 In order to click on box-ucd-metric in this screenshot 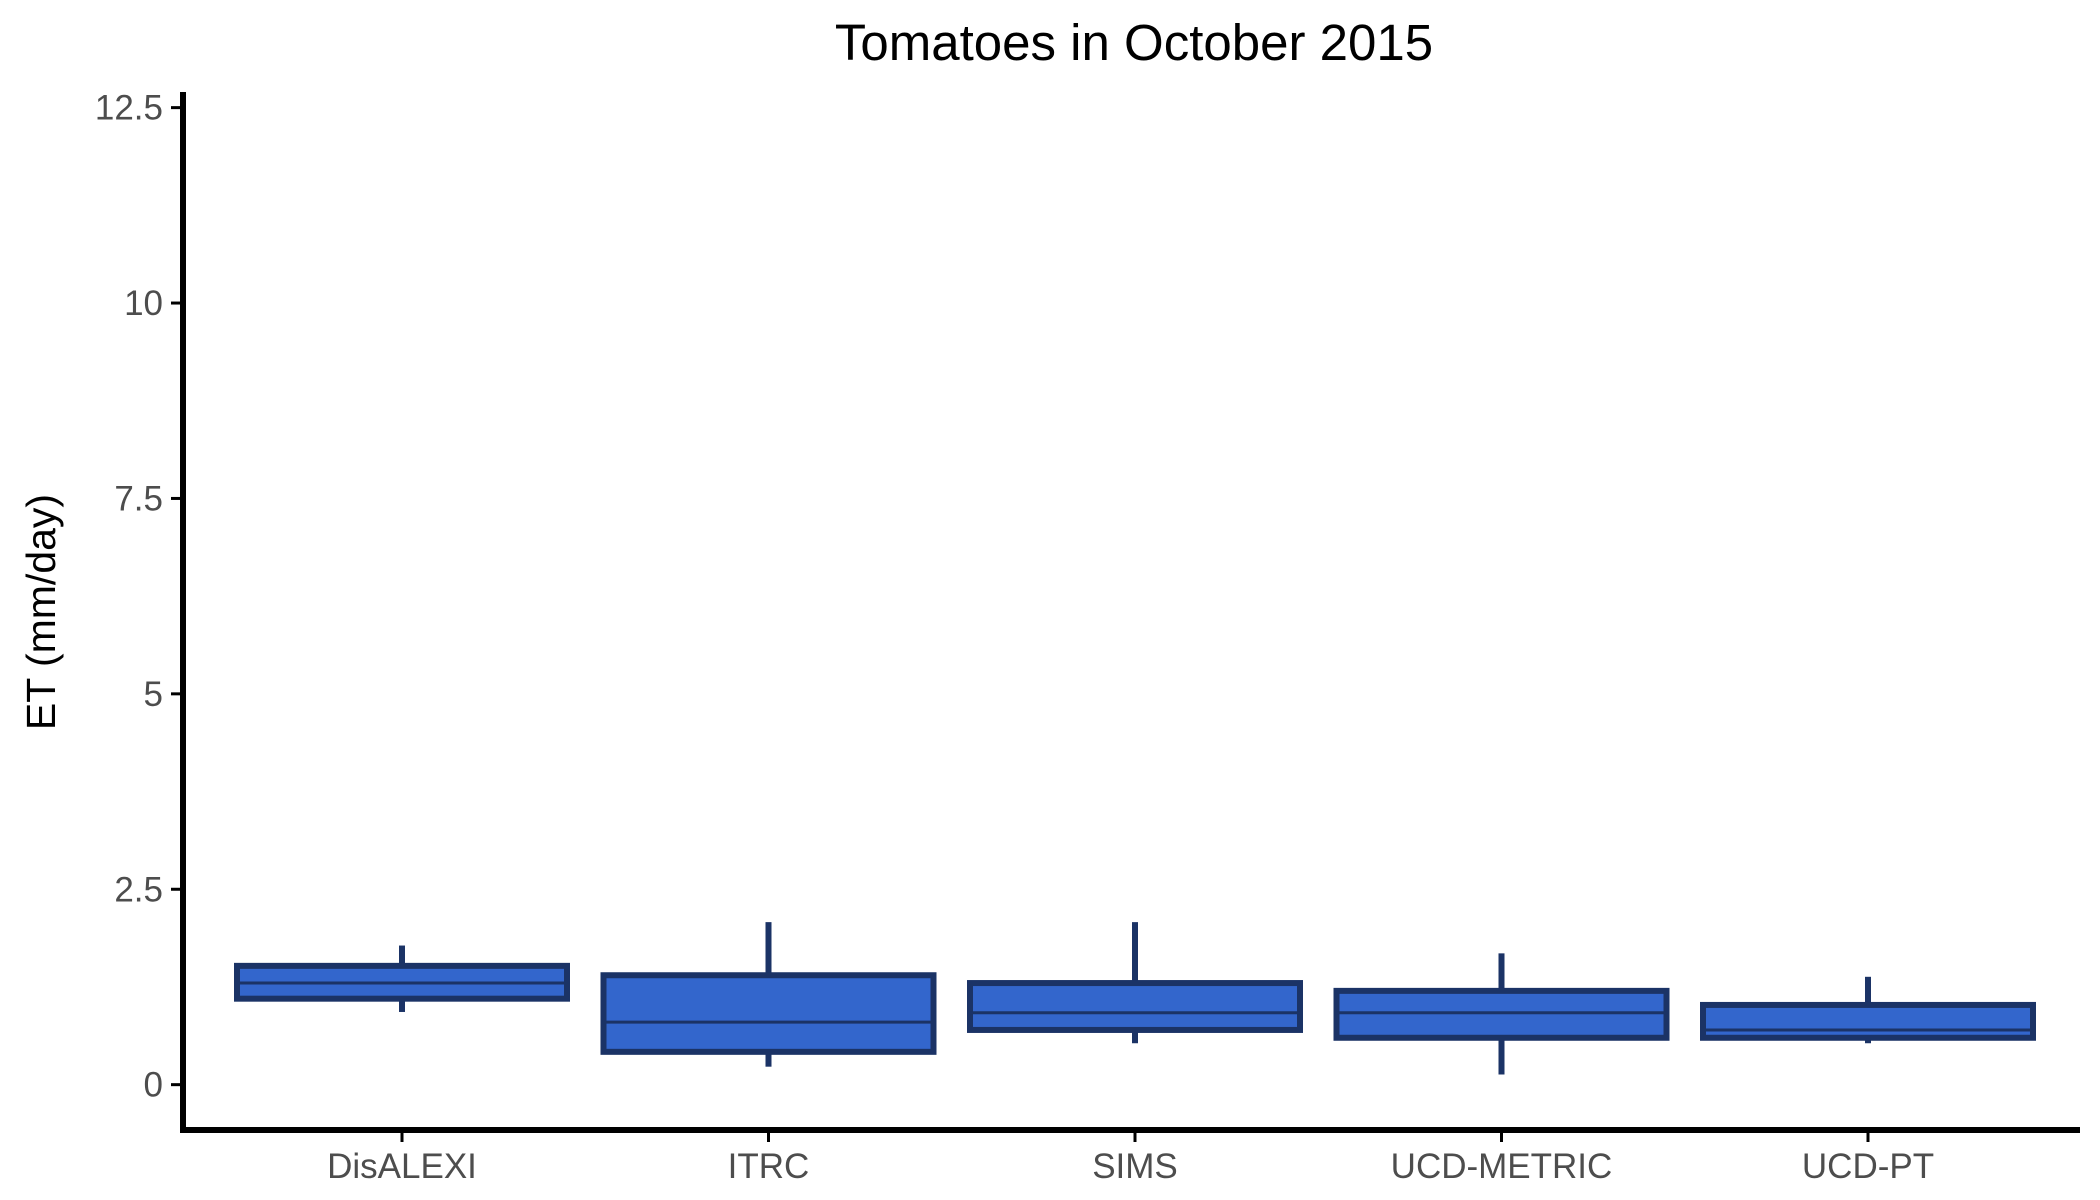, I will do `click(1501, 1014)`.